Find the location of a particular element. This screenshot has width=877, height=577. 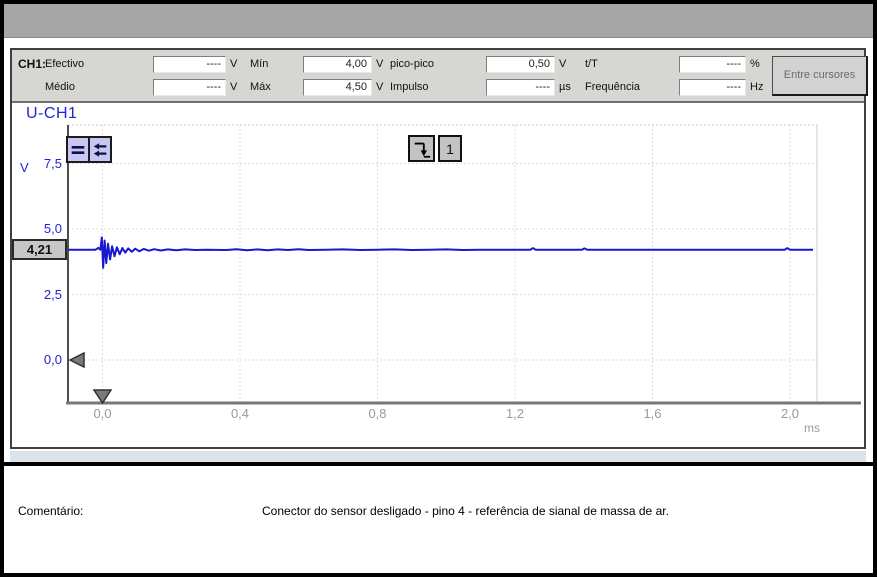

field-label-picopico: pico-pico is located at coordinates (412, 64).